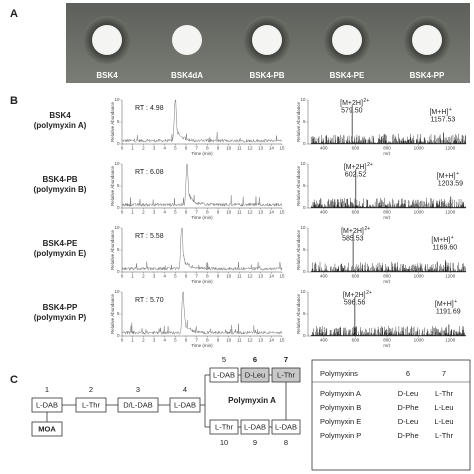 This screenshot has width=474, height=474. I want to click on compound-name: (polymyxin A), so click(60, 125).